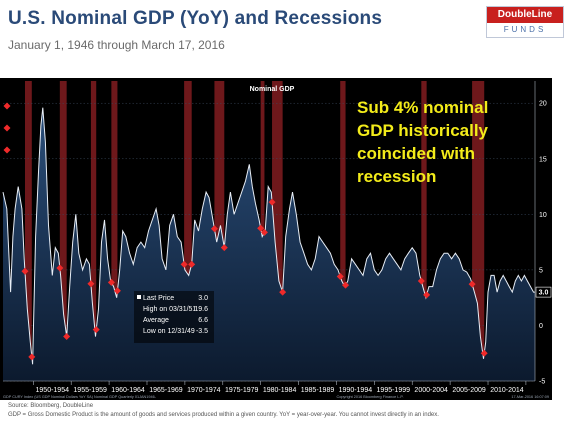 Image resolution: width=580 pixels, height=425 pixels. What do you see at coordinates (541, 270) in the screenshot?
I see `y-tick-label: 5` at bounding box center [541, 270].